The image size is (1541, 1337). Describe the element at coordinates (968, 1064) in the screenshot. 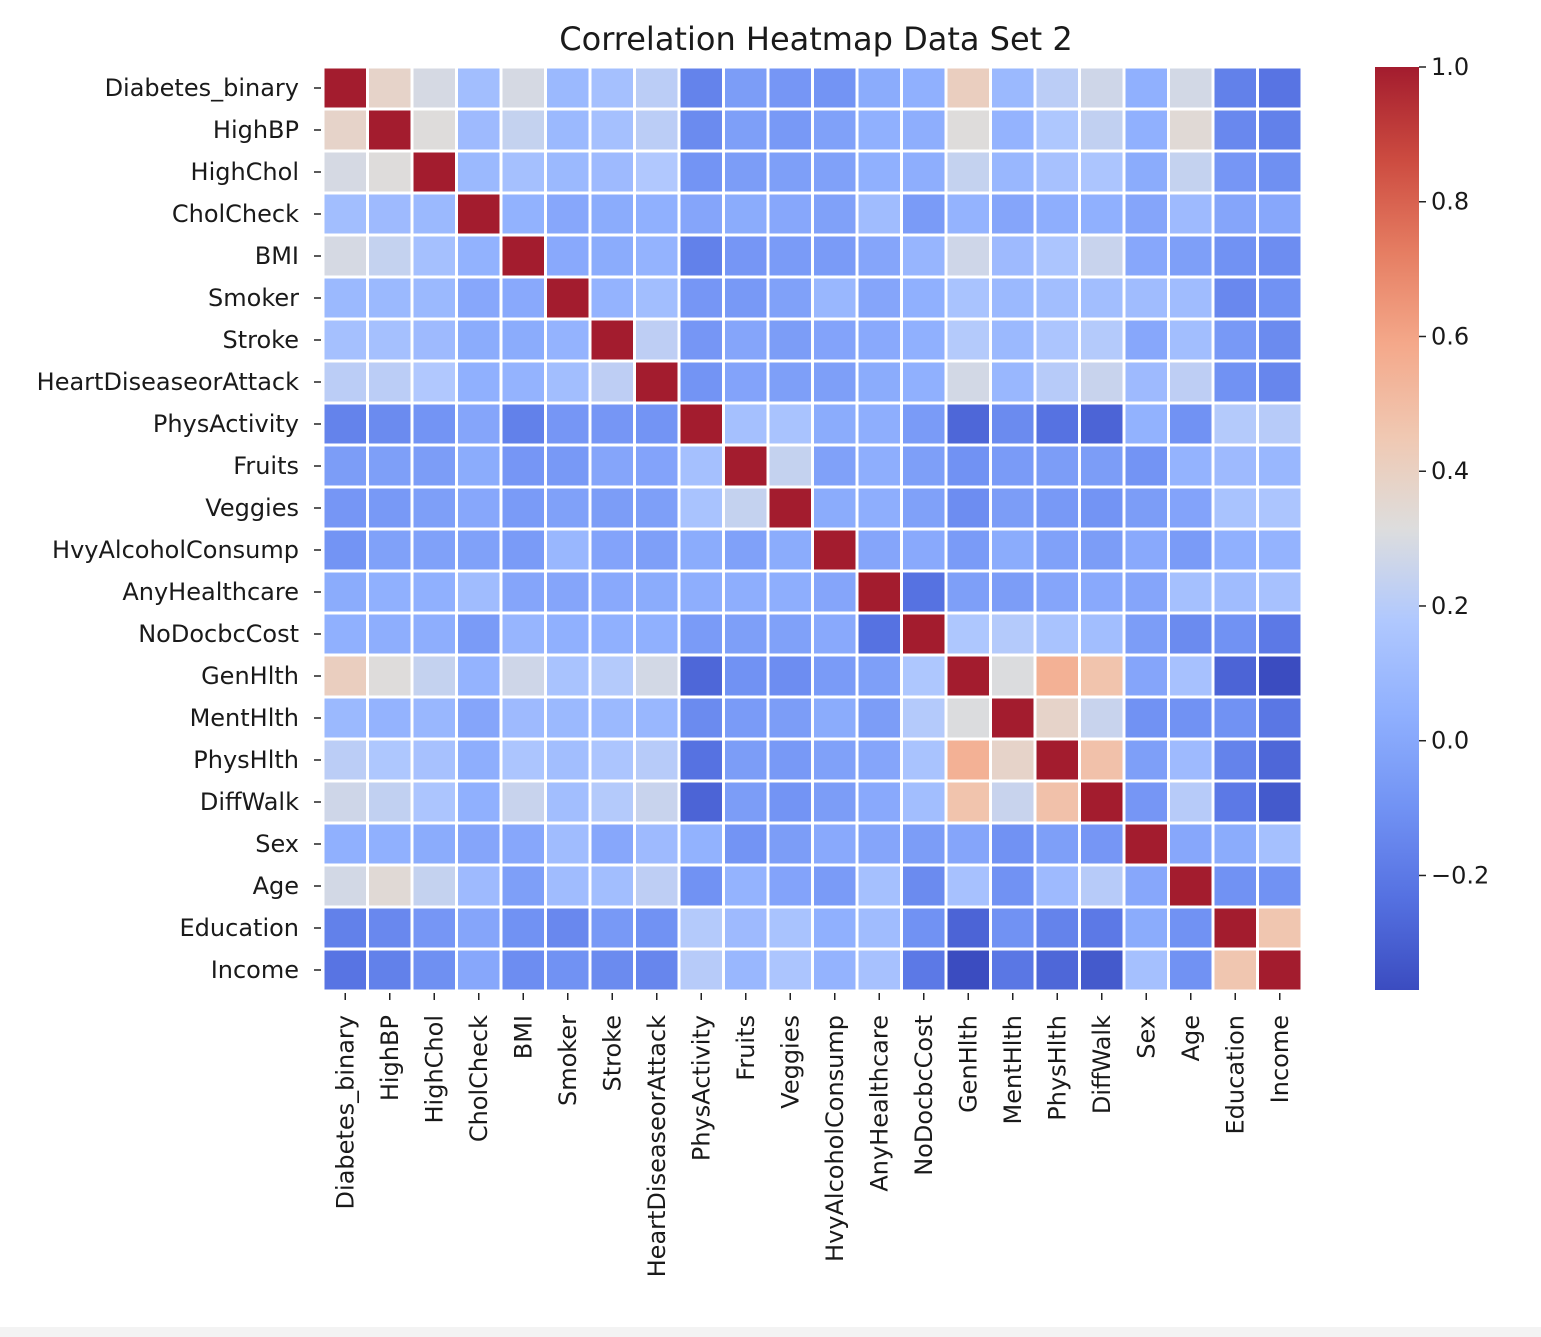

I see `column-tick-label: GenHlth` at that location.